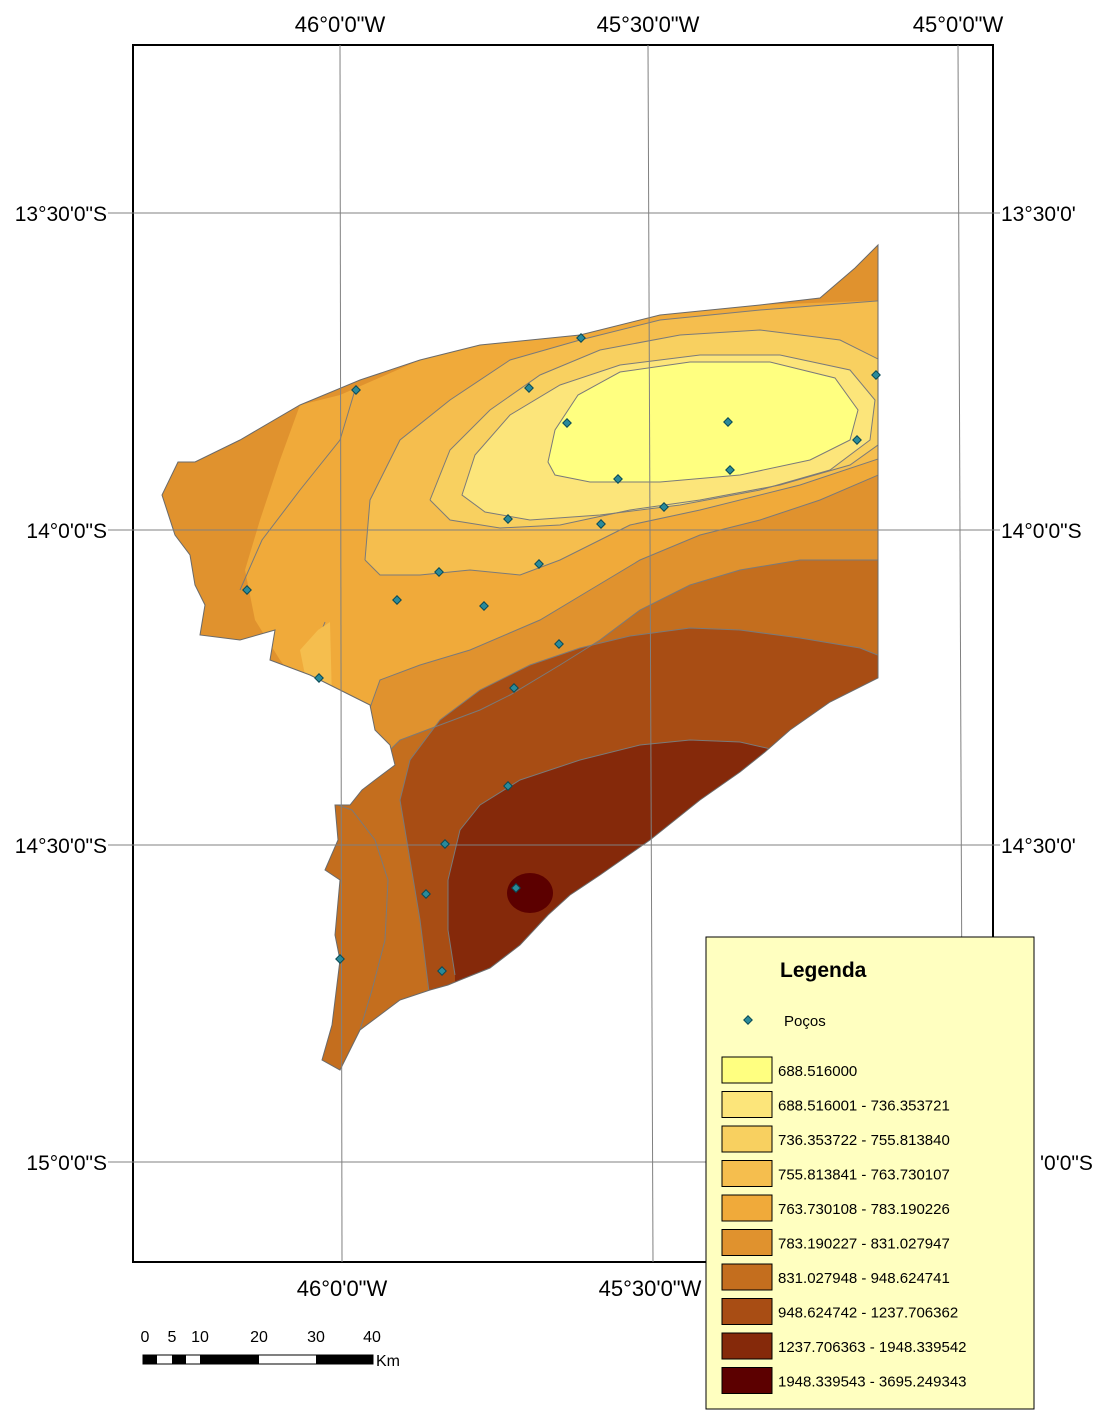 Image resolution: width=1097 pixels, height=1416 pixels. I want to click on legend-label-8: 948.624742 - 1237.706362, so click(868, 1313).